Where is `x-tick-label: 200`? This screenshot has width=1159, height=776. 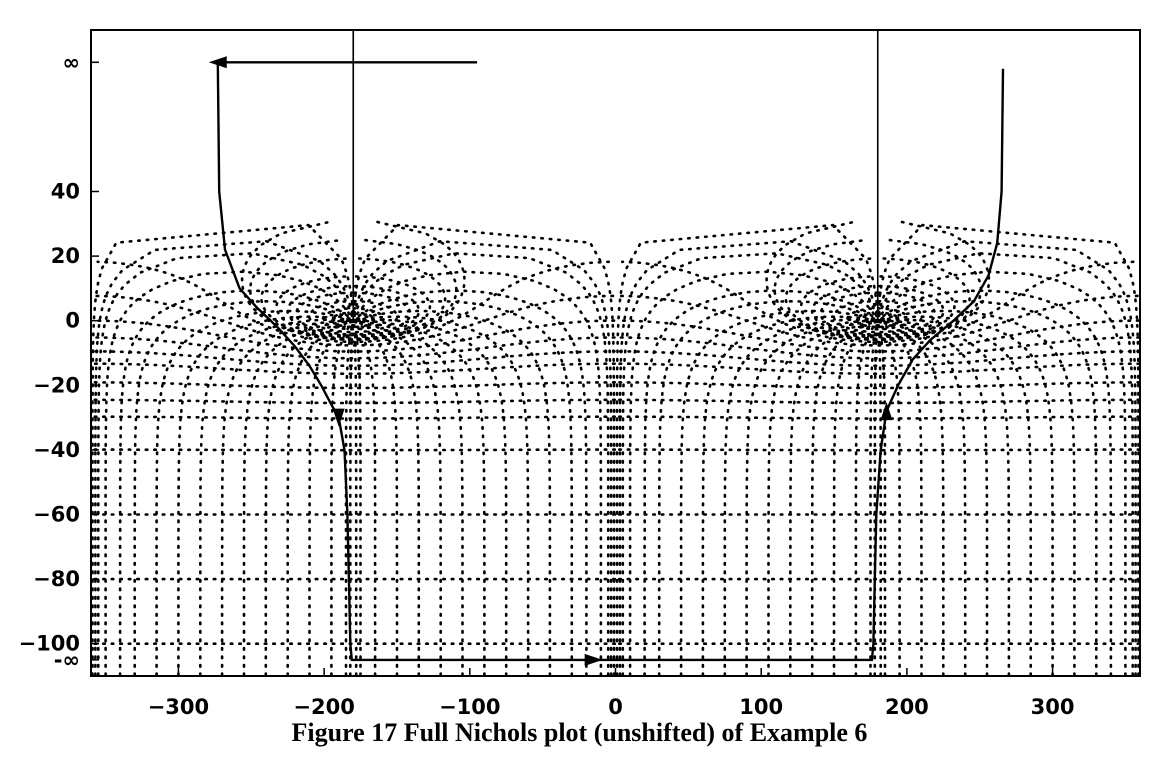 x-tick-label: 200 is located at coordinates (907, 707).